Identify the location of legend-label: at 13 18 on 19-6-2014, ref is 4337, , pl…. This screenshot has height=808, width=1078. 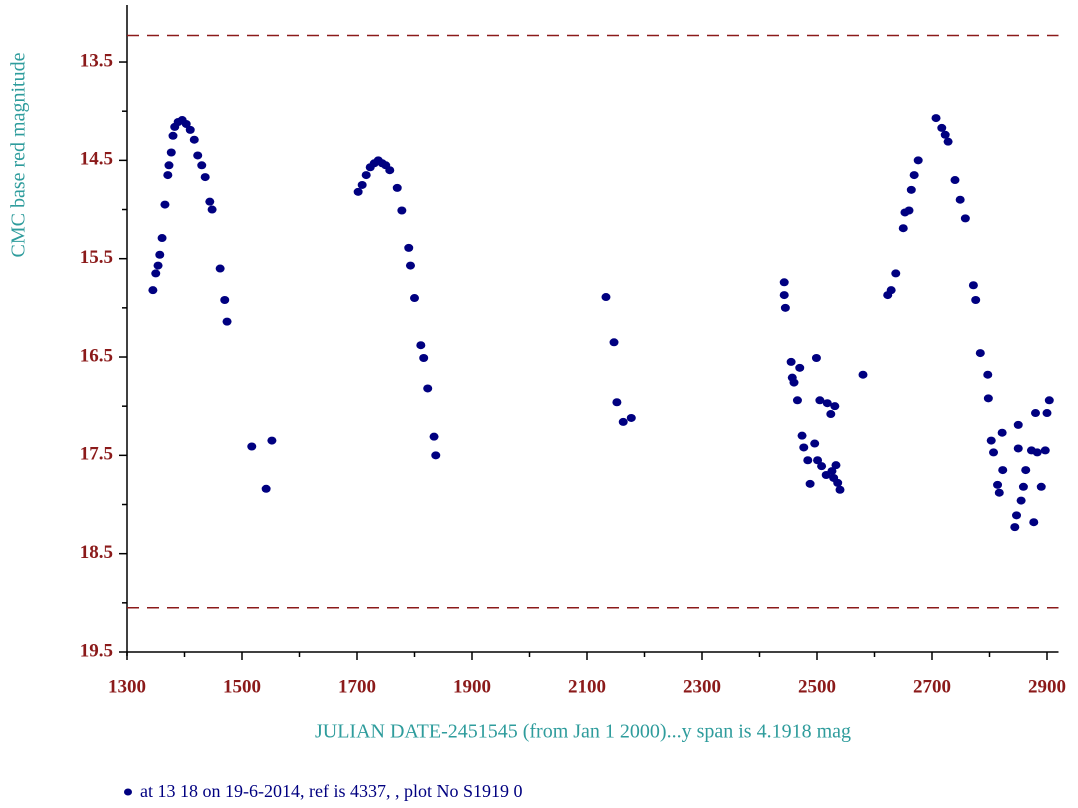
(331, 791).